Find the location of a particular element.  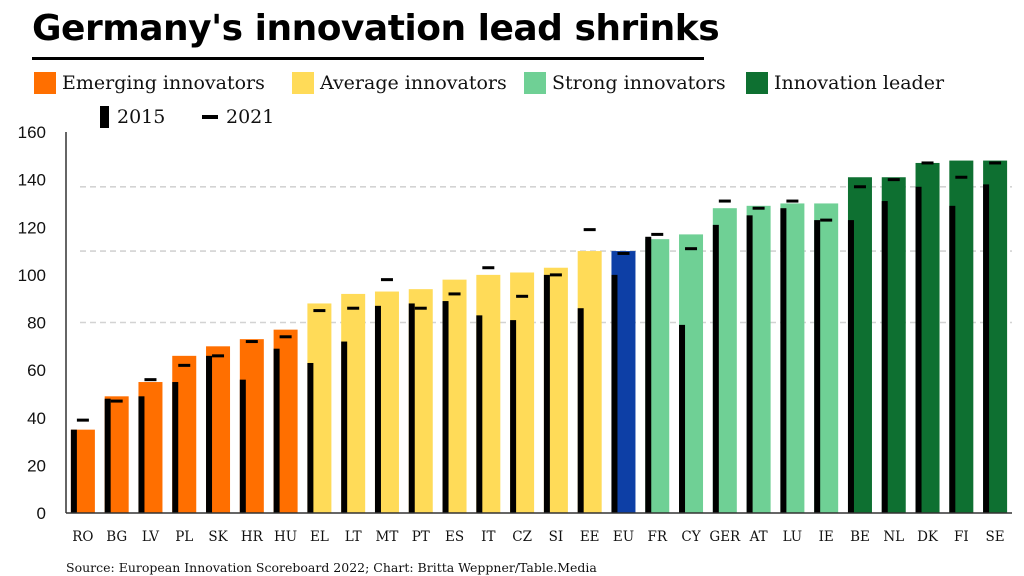

x-tick-label: PT is located at coordinates (421, 537).